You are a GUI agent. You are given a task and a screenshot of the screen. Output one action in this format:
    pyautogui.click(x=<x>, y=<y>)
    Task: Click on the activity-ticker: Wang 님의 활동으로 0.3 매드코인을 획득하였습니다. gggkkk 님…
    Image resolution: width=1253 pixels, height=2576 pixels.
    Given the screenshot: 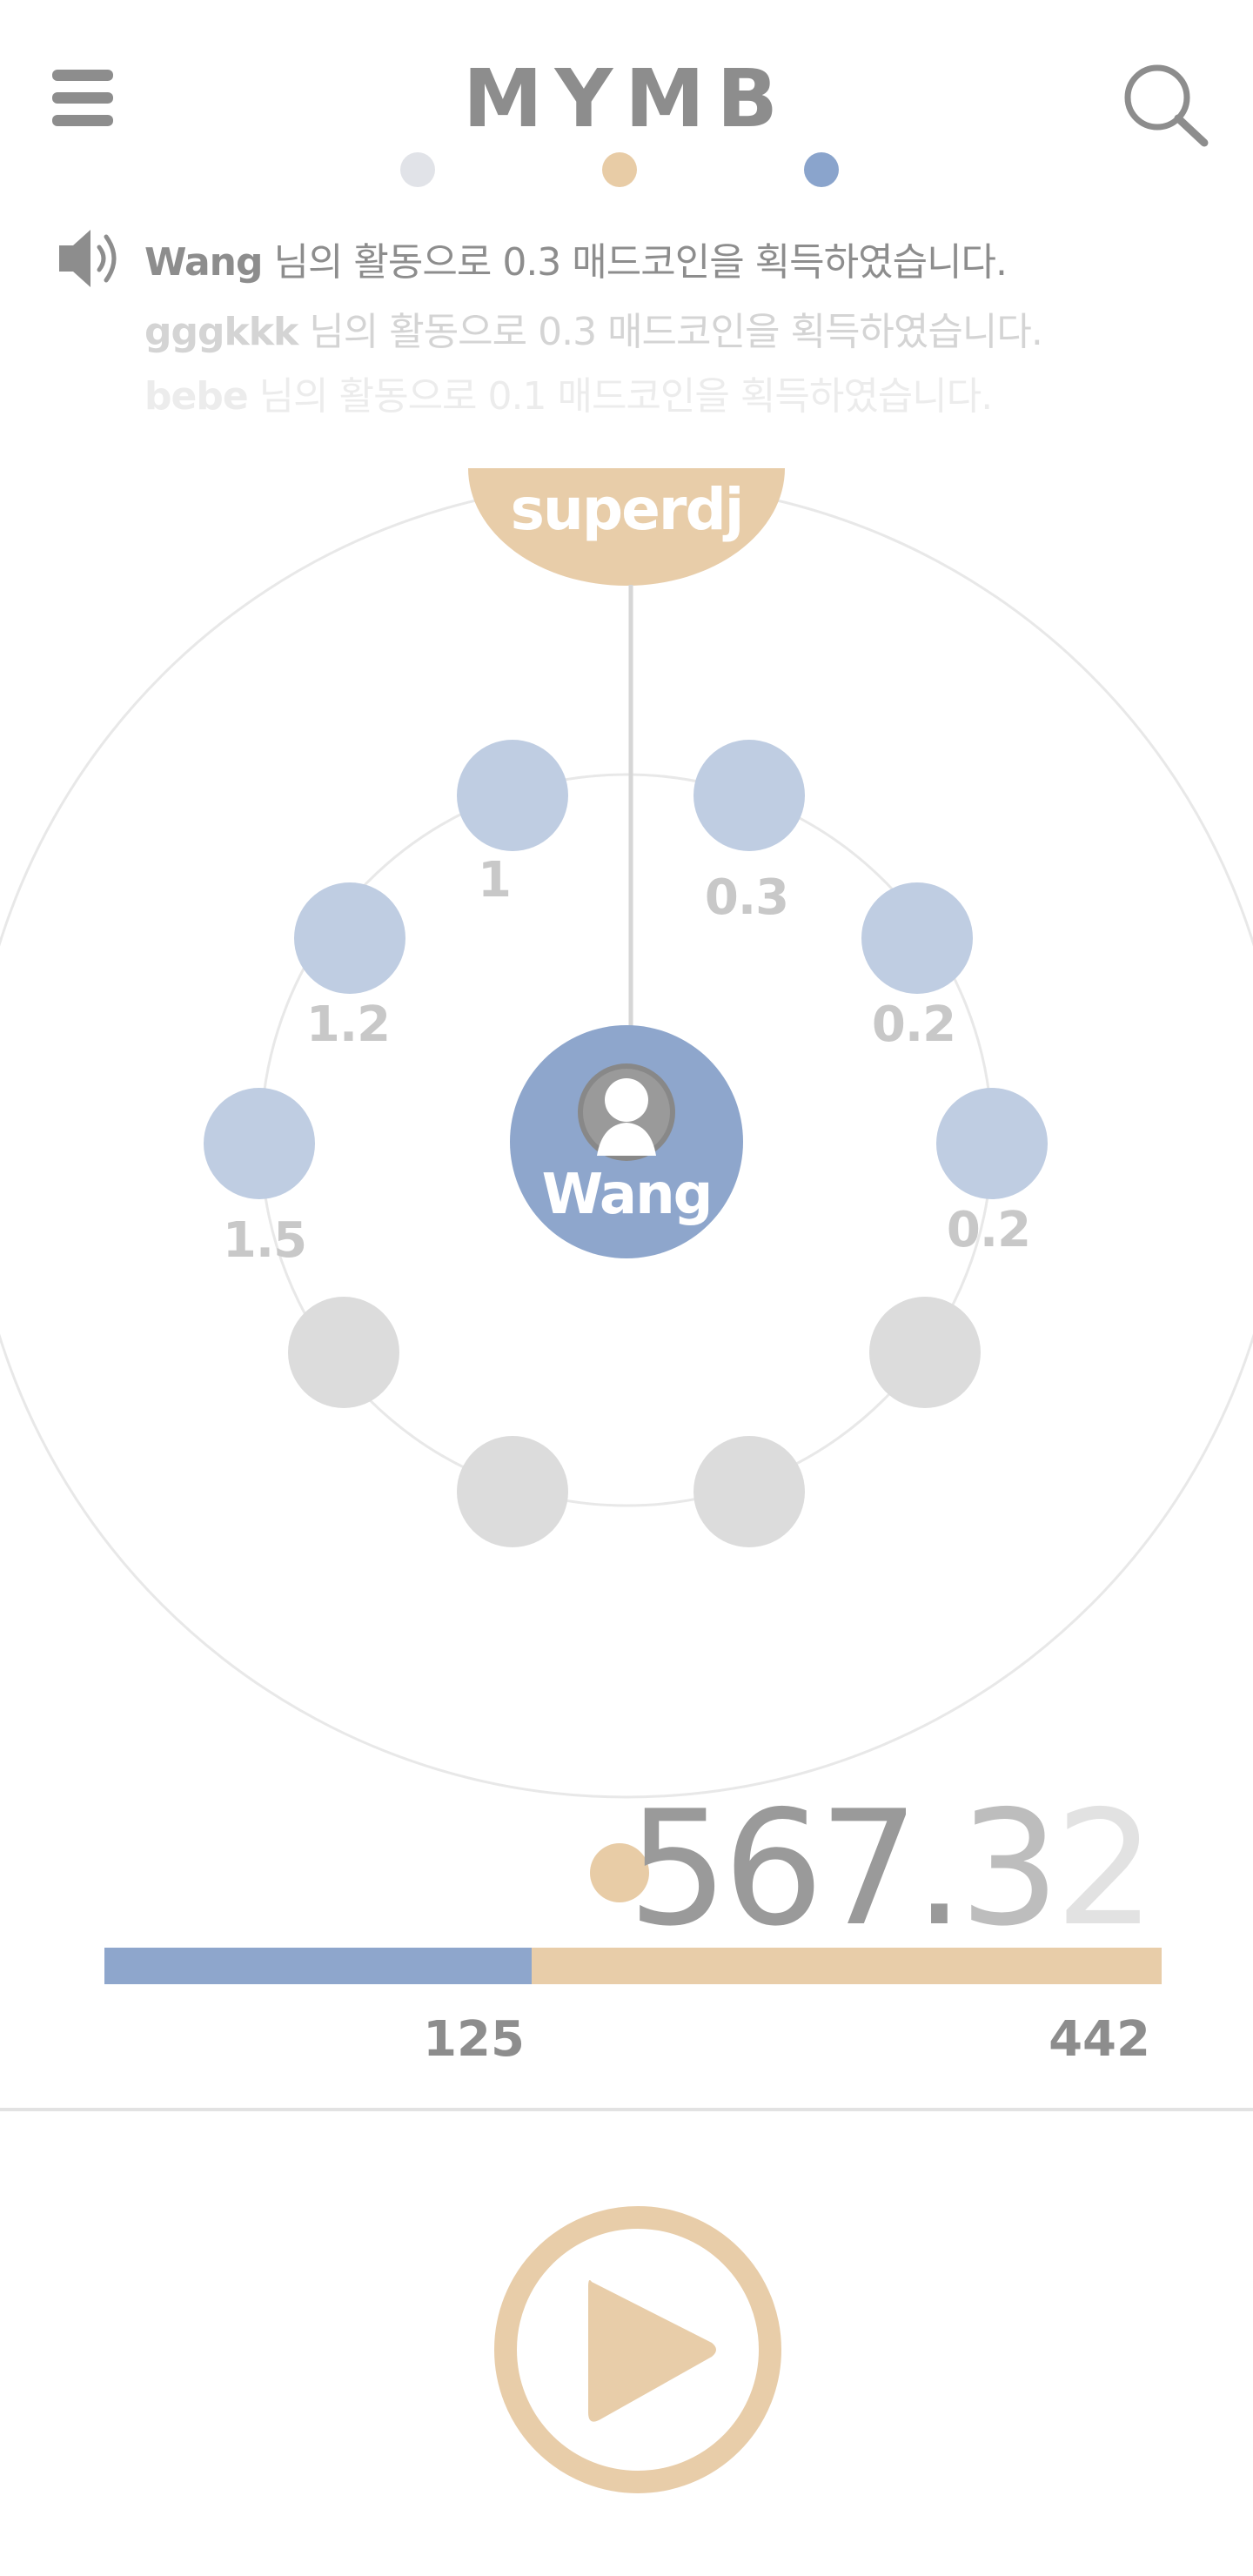 What is the action you would take?
    pyautogui.click(x=593, y=329)
    